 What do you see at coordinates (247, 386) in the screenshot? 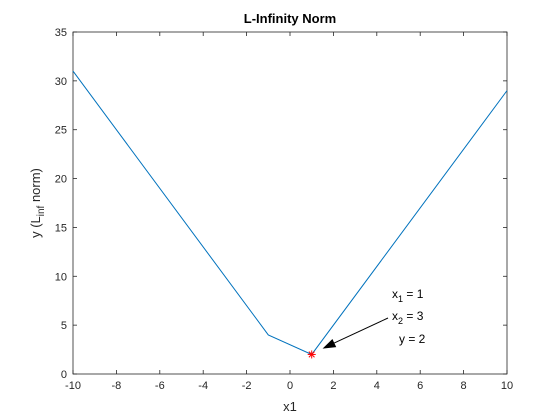
I see `x-tick-label: -2` at bounding box center [247, 386].